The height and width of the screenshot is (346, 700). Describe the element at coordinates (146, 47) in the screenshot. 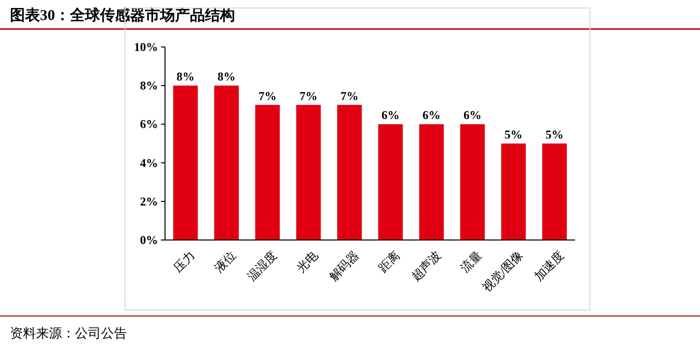

I see `y-tick-label: 10%` at that location.